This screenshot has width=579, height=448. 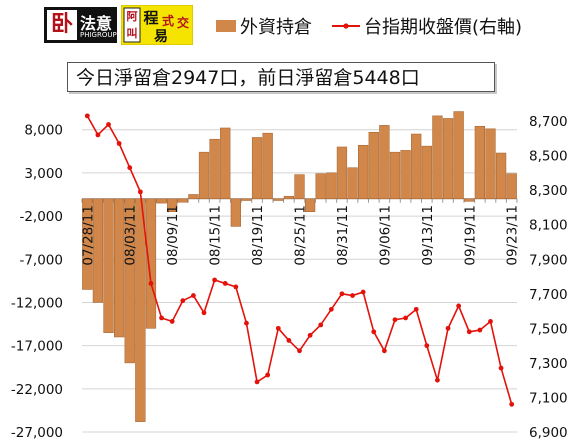 I want to click on left-tick-label: -12,000, so click(x=37, y=303).